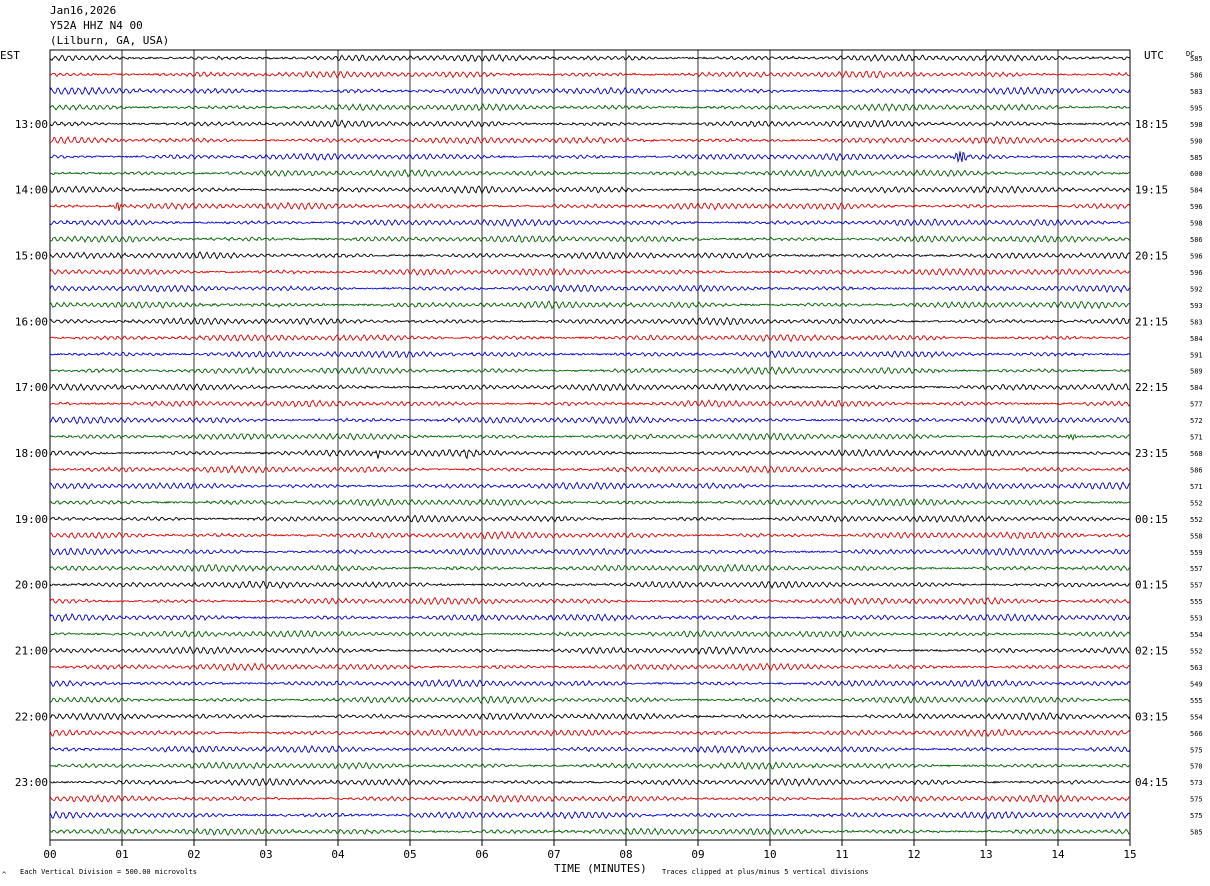 The image size is (1210, 886). What do you see at coordinates (1196, 619) in the screenshot?
I see `dc-offset-label: 553` at bounding box center [1196, 619].